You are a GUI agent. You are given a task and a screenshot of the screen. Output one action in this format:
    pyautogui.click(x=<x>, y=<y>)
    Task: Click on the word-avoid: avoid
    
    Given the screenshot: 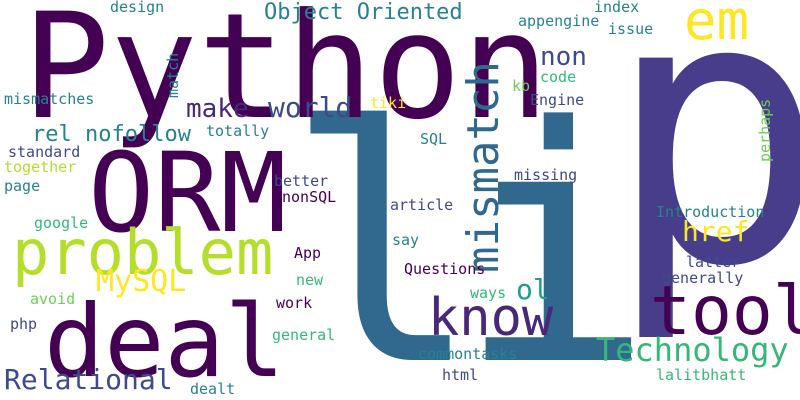 What is the action you would take?
    pyautogui.click(x=53, y=299)
    